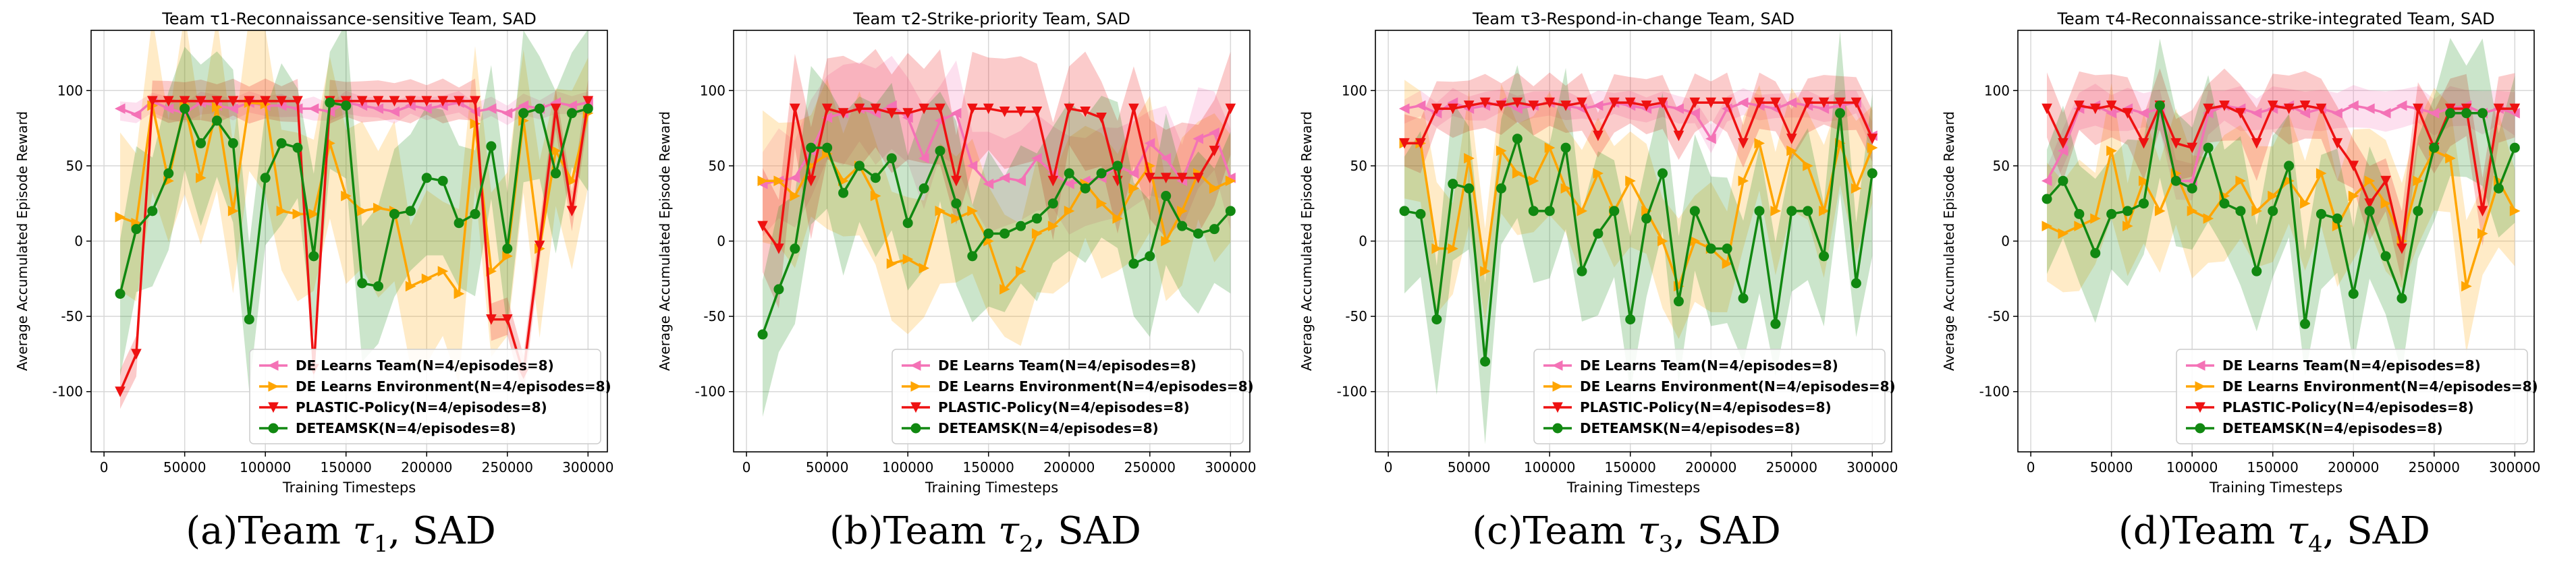  Describe the element at coordinates (714, 316) in the screenshot. I see `y-tick-label: -50` at that location.